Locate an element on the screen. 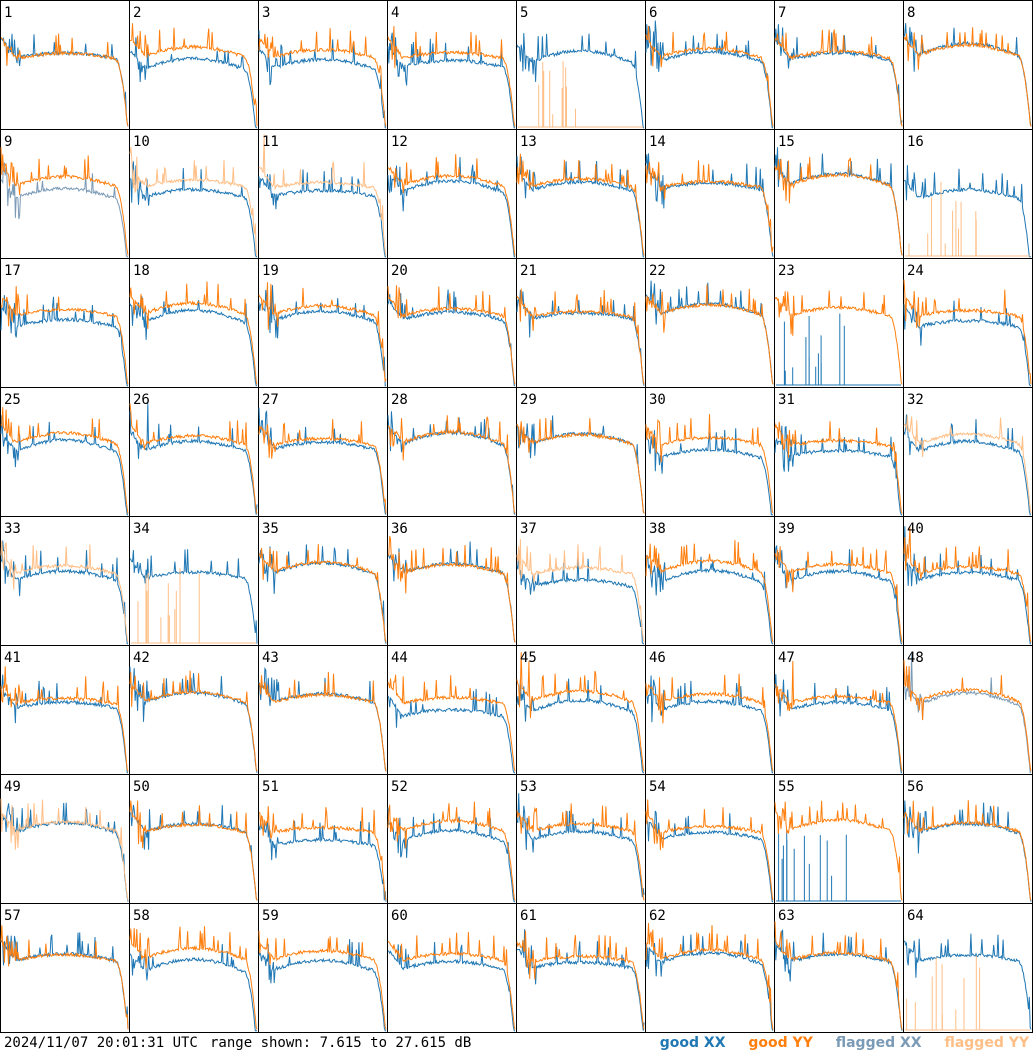 The height and width of the screenshot is (1053, 1033). panel: 55 is located at coordinates (839, 839).